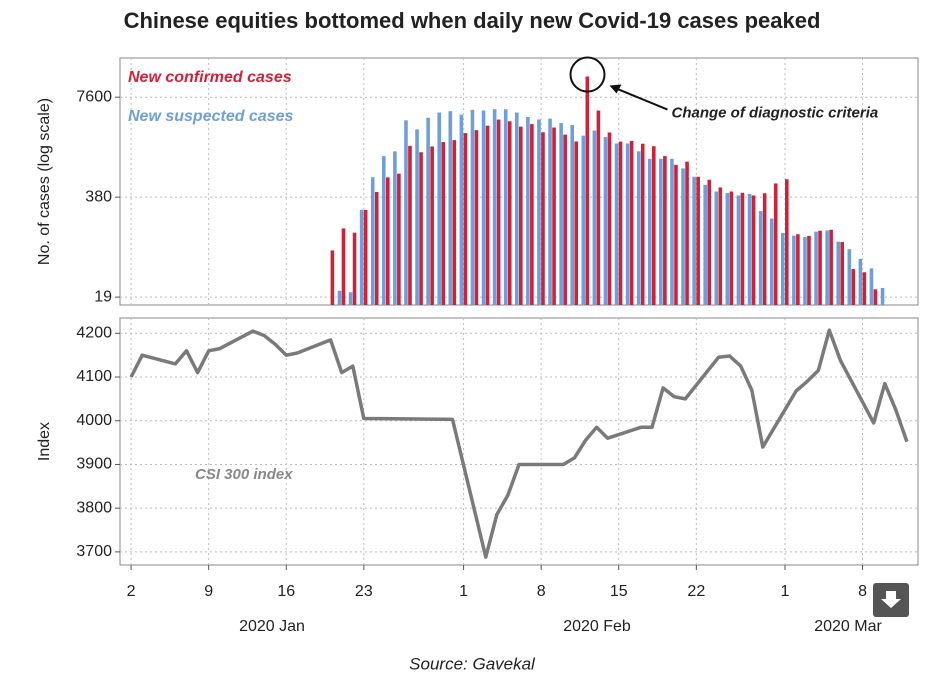 This screenshot has height=683, width=945. What do you see at coordinates (597, 626) in the screenshot?
I see `x-group-label: 2020 Feb` at bounding box center [597, 626].